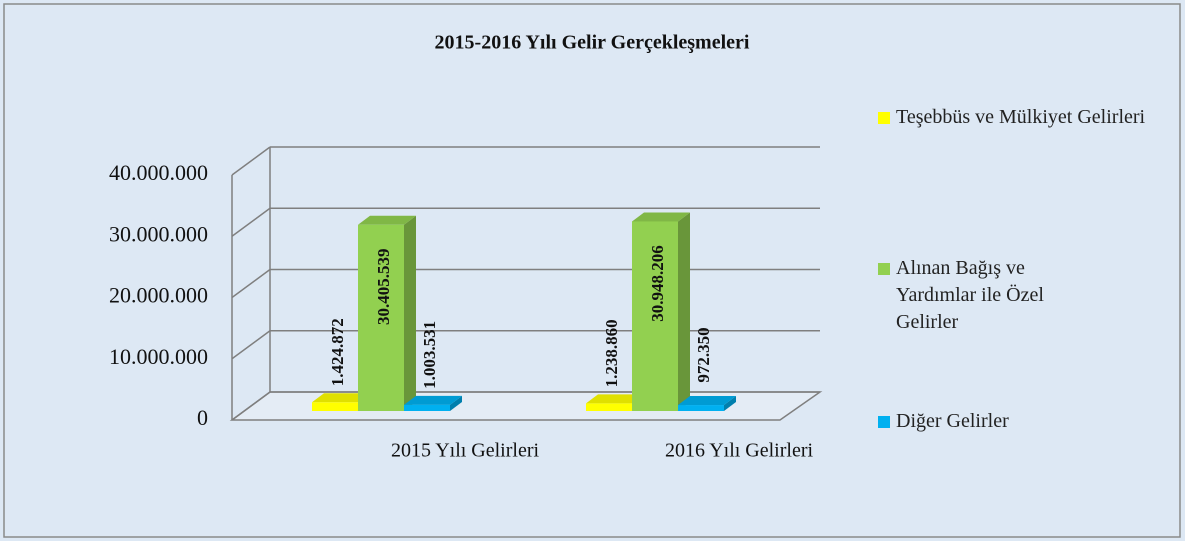 Image resolution: width=1185 pixels, height=541 pixels. I want to click on y-tick-label: 40.000.000, so click(158, 172).